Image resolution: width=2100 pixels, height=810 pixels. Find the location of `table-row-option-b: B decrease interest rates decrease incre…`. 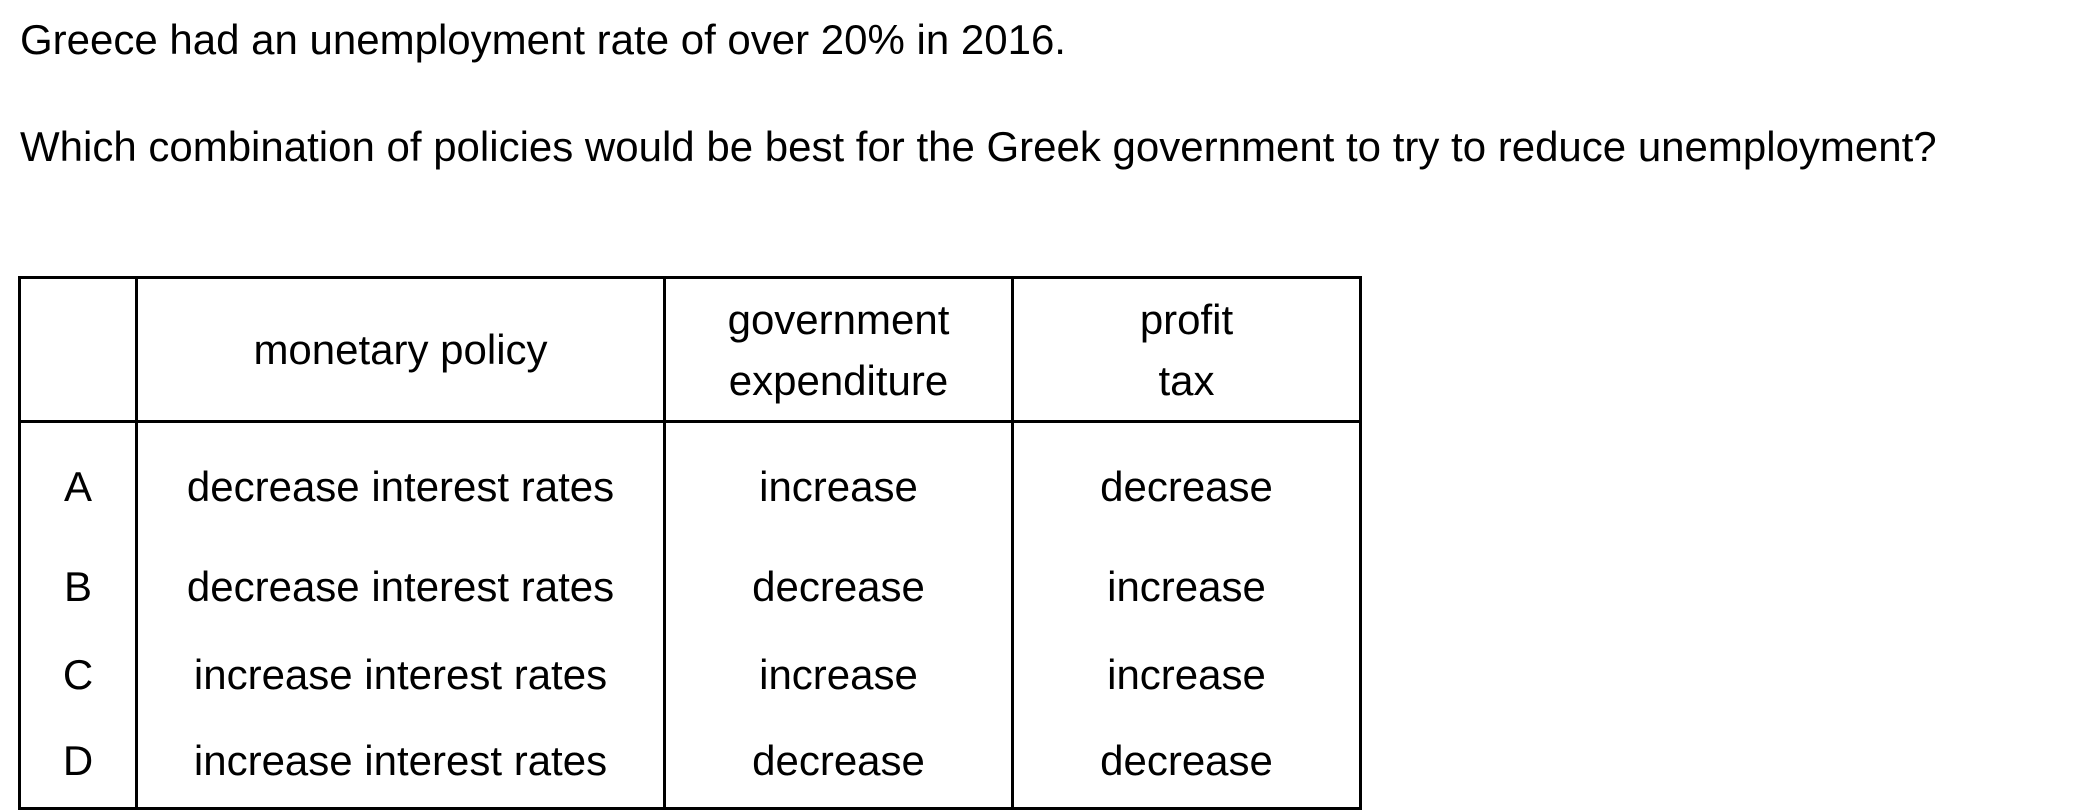

table-row-option-b: B decrease interest rates decrease incre… is located at coordinates (690, 587).